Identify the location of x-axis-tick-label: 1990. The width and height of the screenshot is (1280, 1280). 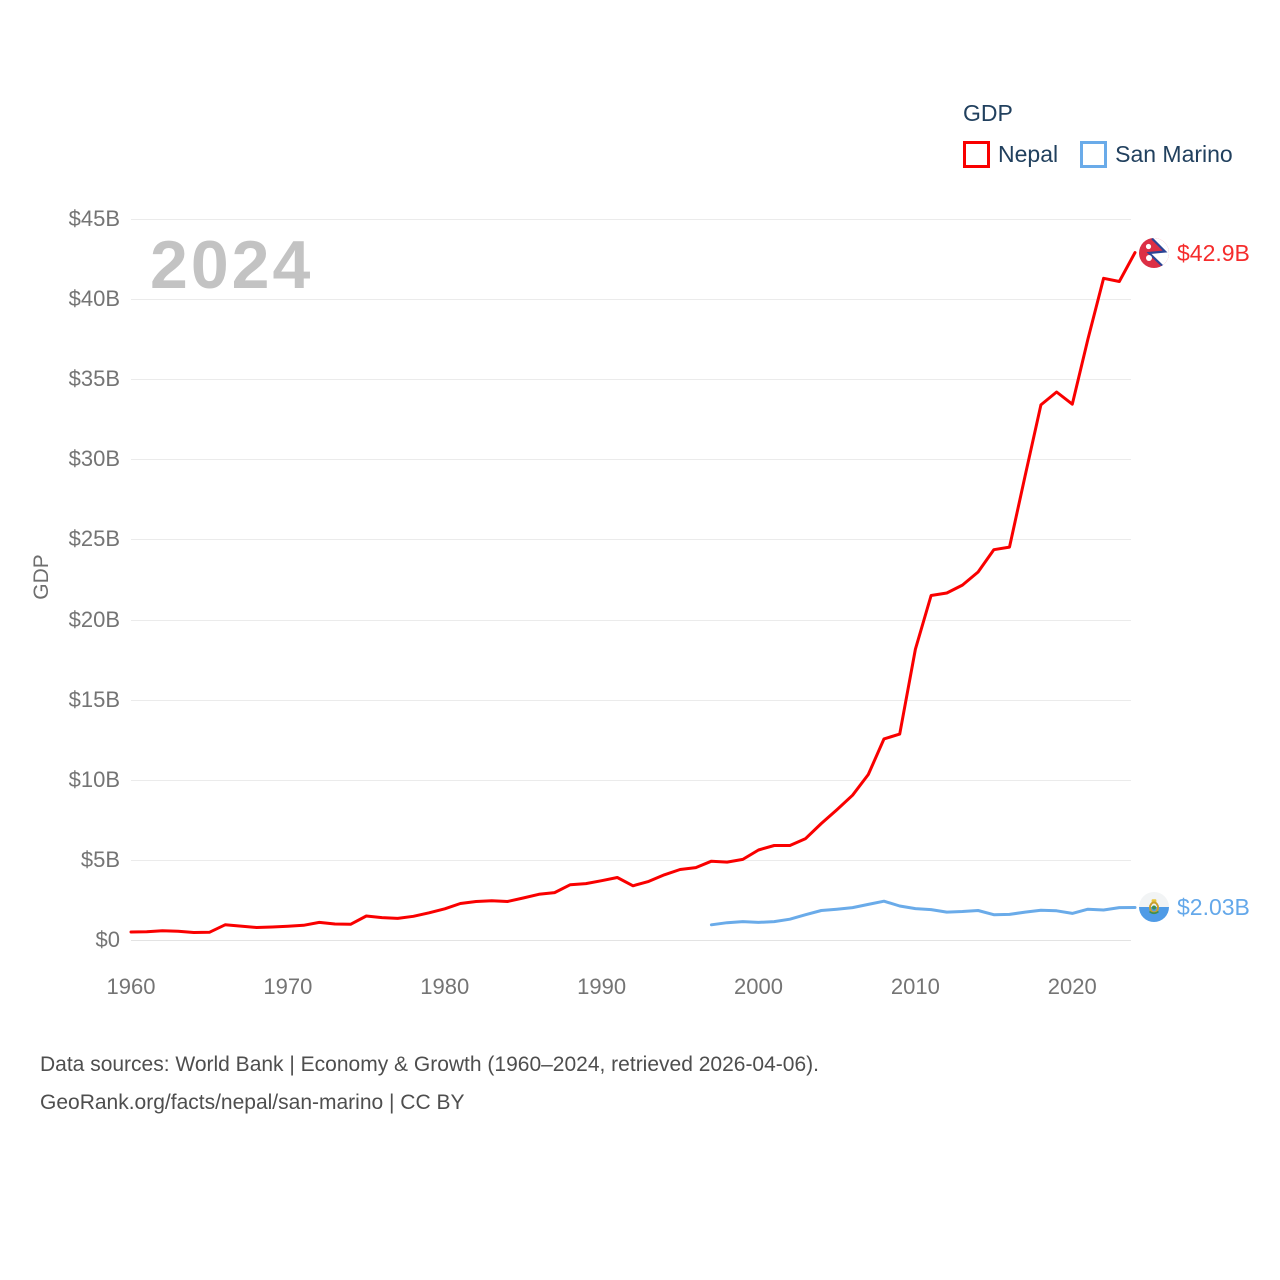
(602, 986).